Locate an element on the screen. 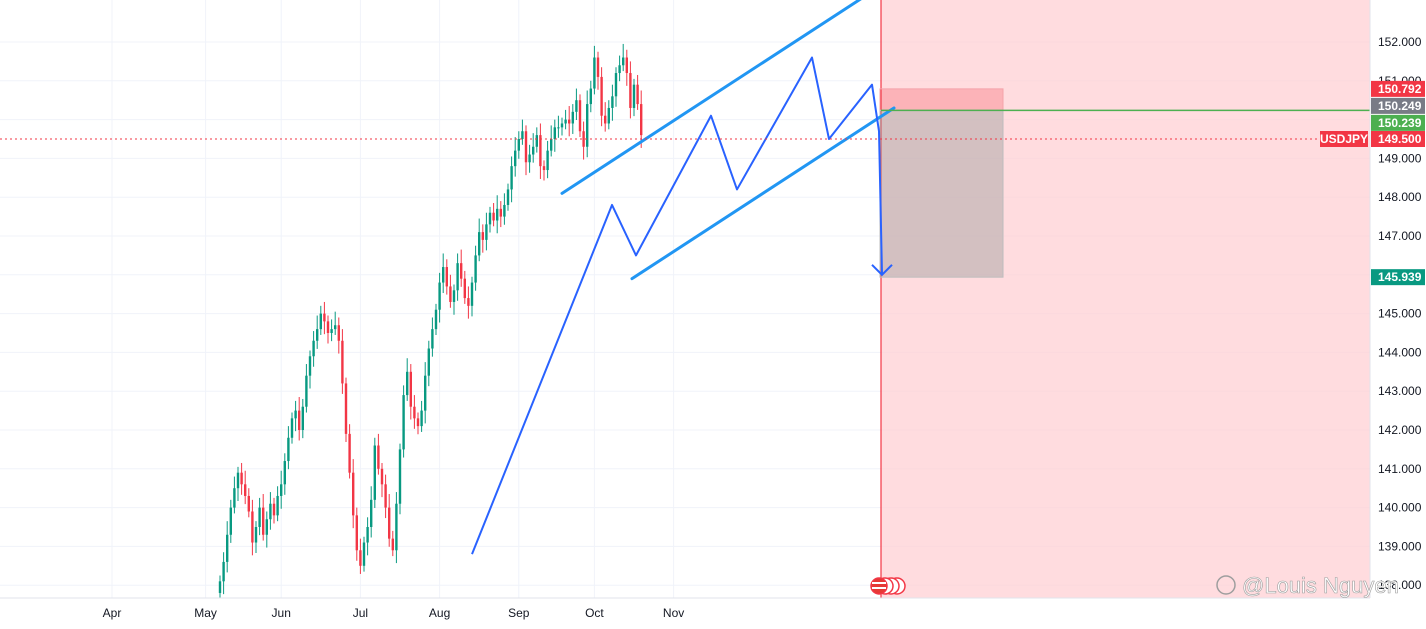 The height and width of the screenshot is (629, 1426). time-tick-label: Apr is located at coordinates (112, 613).